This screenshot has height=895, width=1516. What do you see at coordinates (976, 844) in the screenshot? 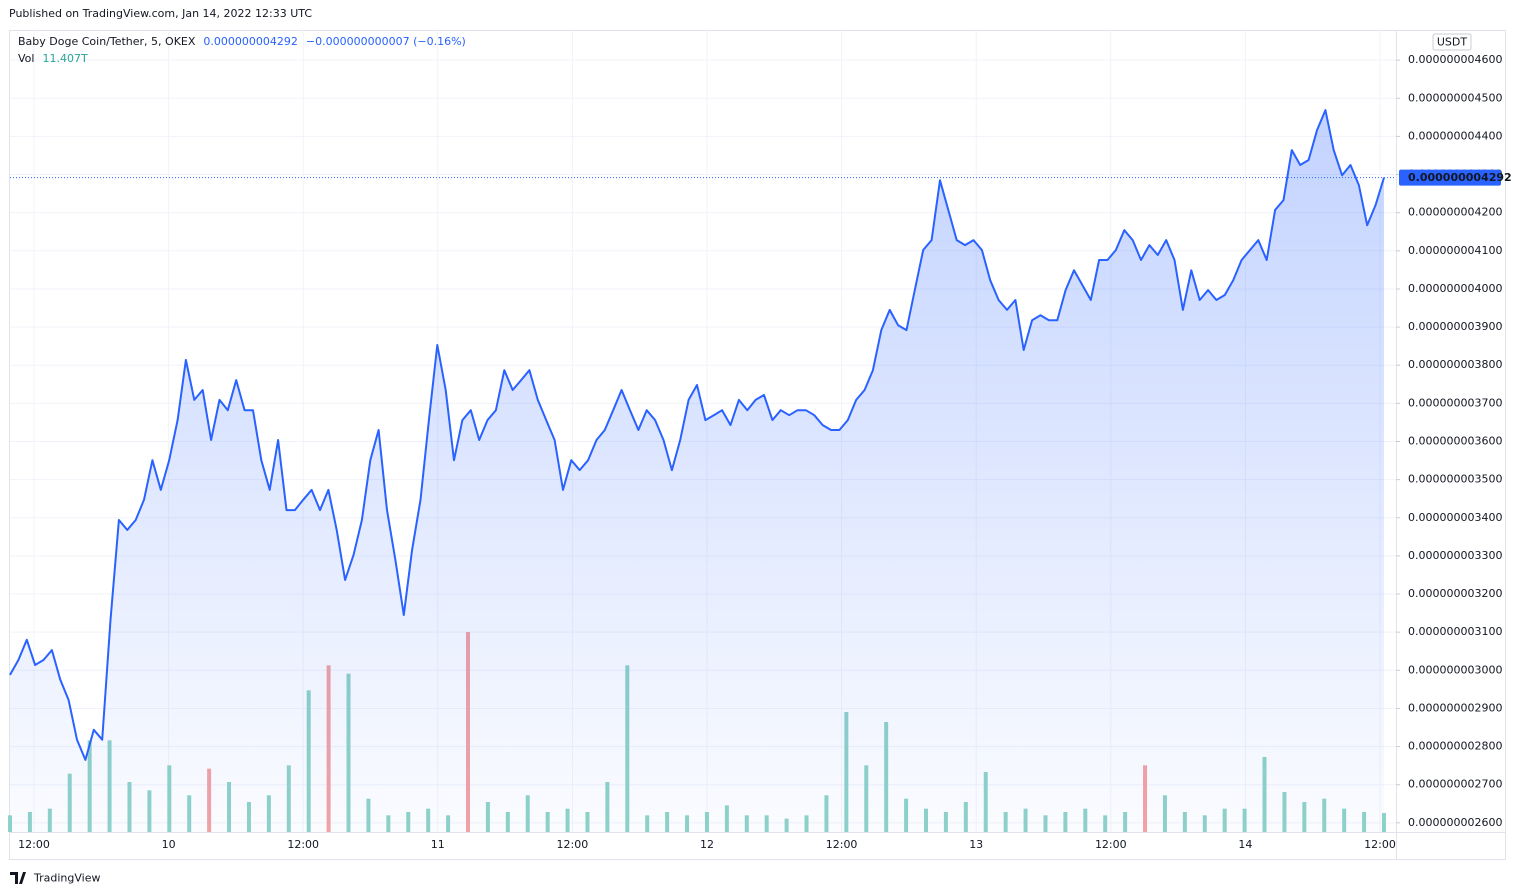
I see `x-tick-label: 13` at bounding box center [976, 844].